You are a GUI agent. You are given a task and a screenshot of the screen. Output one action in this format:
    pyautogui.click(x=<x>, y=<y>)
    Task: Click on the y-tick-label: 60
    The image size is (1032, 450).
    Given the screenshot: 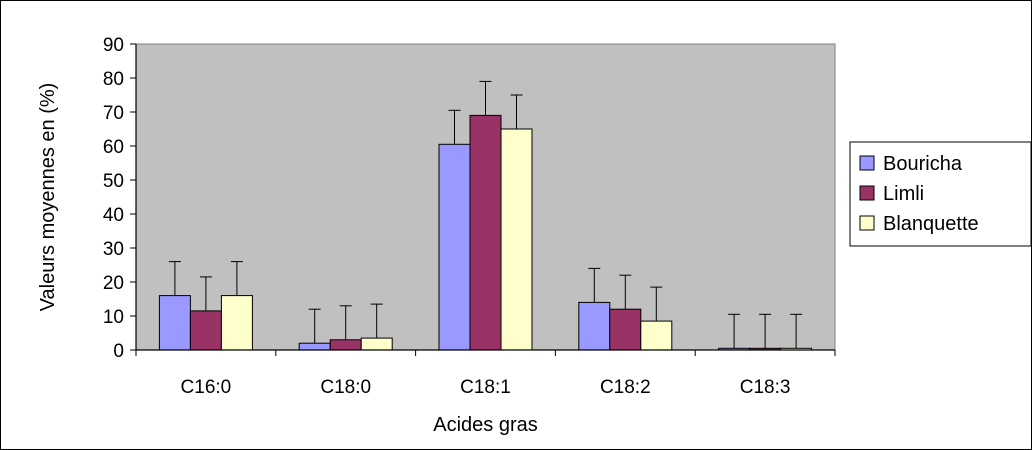 What is the action you would take?
    pyautogui.click(x=113, y=147)
    